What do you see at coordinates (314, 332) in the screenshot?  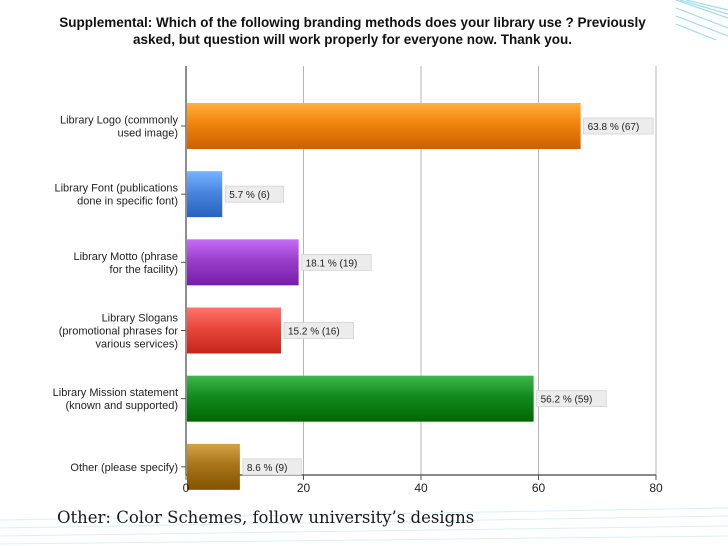 I see `data-label: 15.2 % (16)` at bounding box center [314, 332].